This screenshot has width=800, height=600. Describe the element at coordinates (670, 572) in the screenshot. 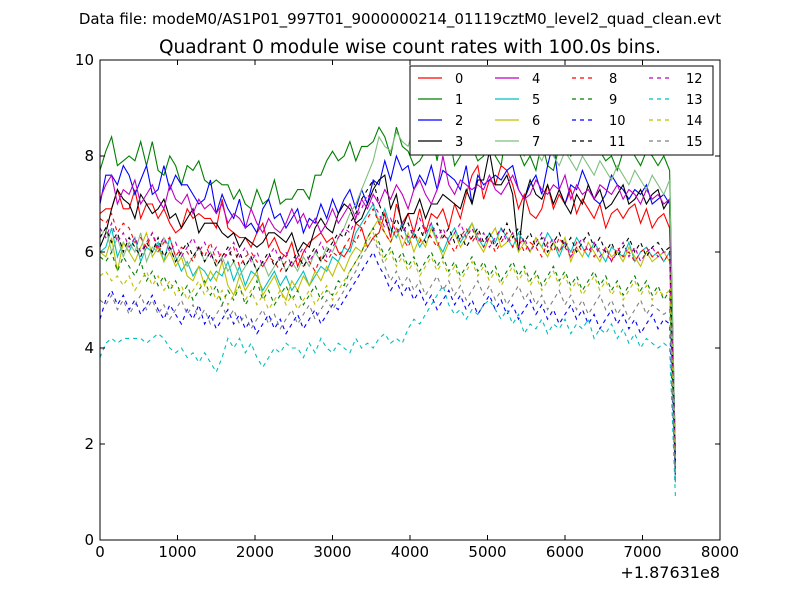

I see `x-offset-label: +1.87631e8` at that location.